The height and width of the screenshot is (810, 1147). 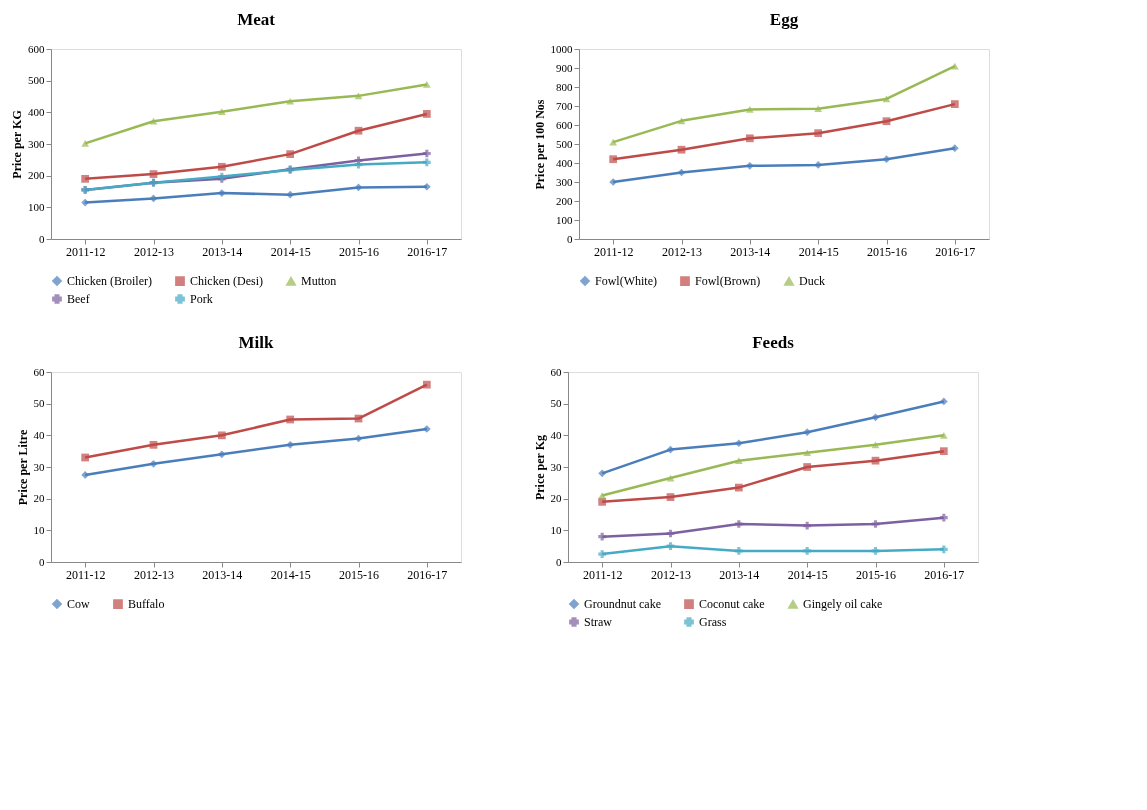 What do you see at coordinates (319, 281) in the screenshot?
I see `legend-label: Mutton` at bounding box center [319, 281].